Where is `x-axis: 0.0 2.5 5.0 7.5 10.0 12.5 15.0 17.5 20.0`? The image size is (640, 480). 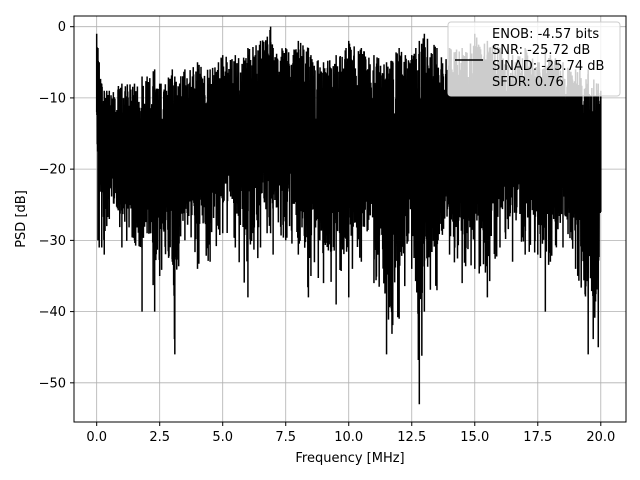 x-axis: 0.0 2.5 5.0 7.5 10.0 12.5 15.0 17.5 20.0 is located at coordinates (350, 433).